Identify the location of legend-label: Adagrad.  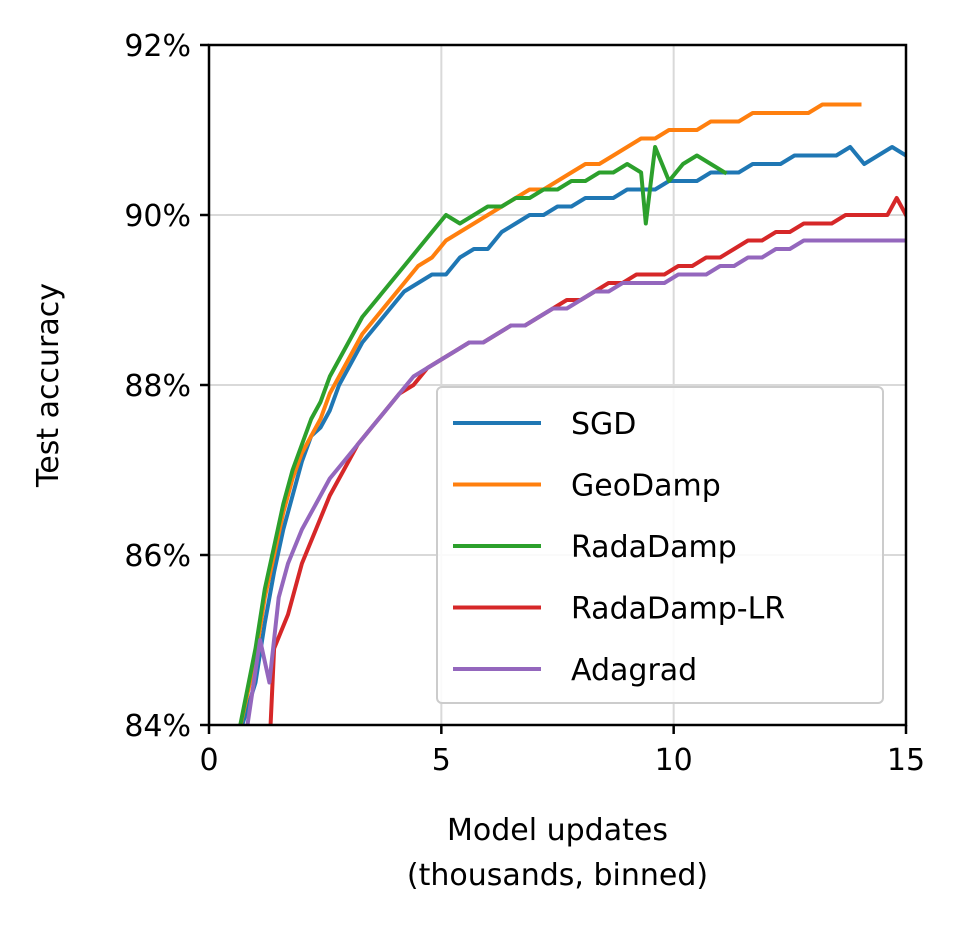
(634, 670).